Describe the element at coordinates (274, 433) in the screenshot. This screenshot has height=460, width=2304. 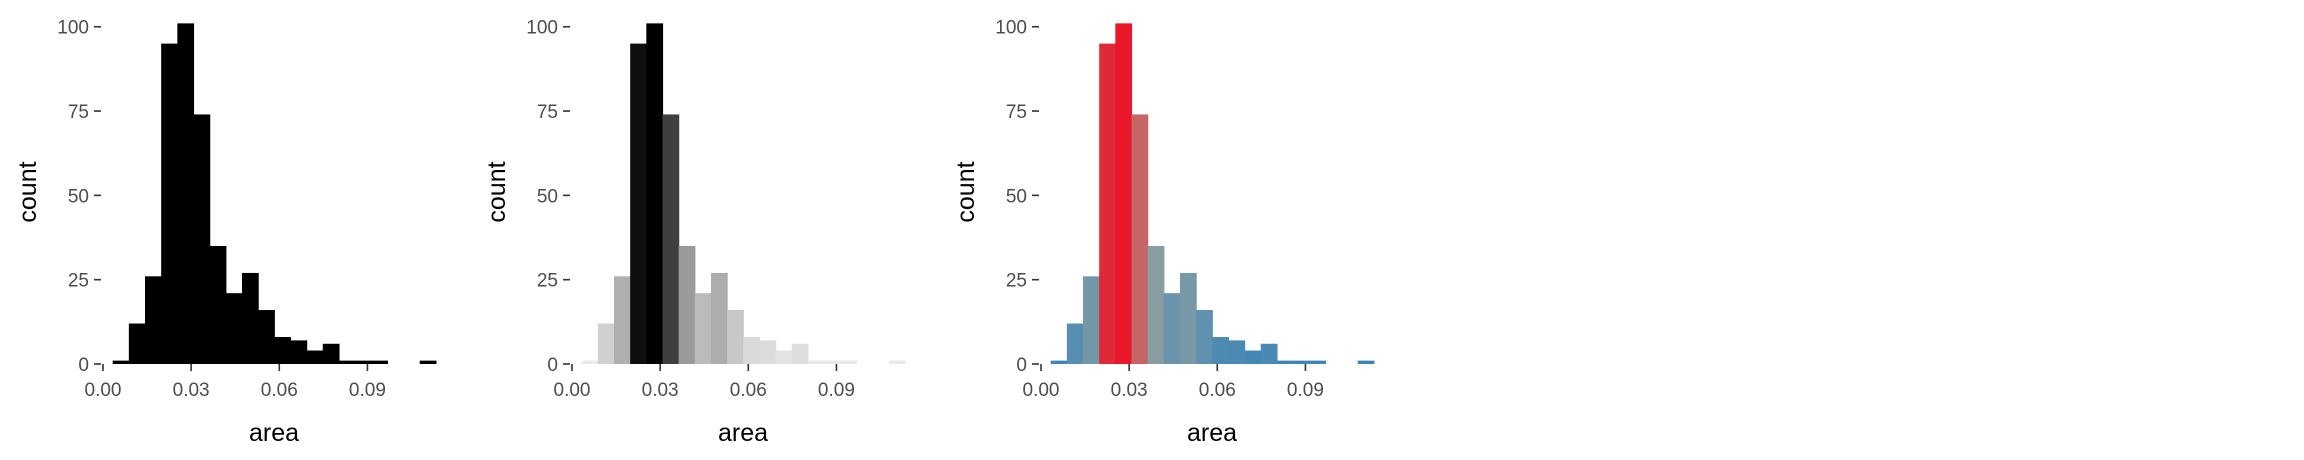
I see `panel-1-x-axis-title: area` at that location.